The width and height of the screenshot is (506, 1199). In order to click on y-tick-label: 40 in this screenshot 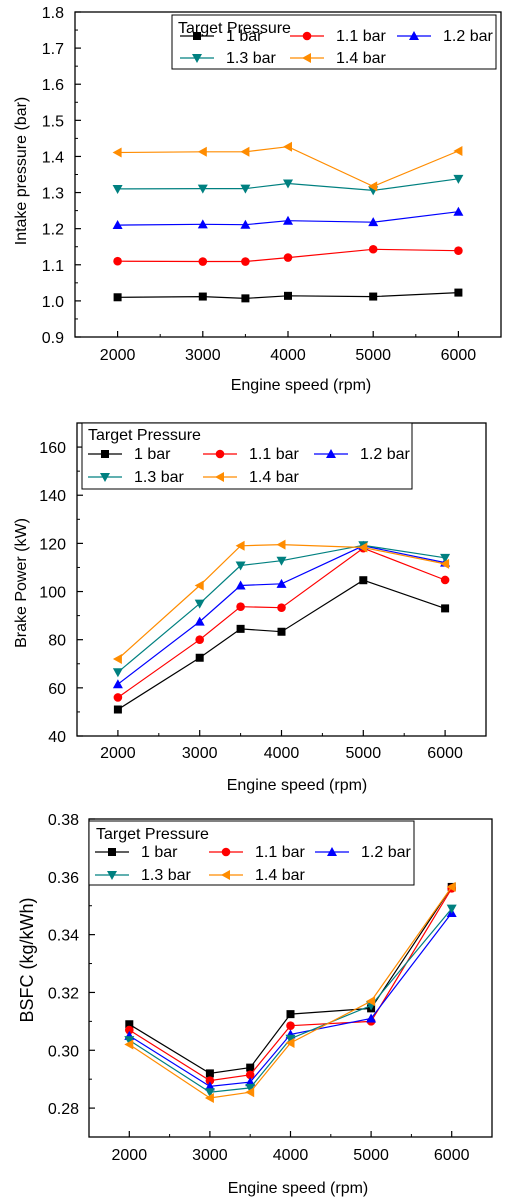, I will do `click(57, 737)`.